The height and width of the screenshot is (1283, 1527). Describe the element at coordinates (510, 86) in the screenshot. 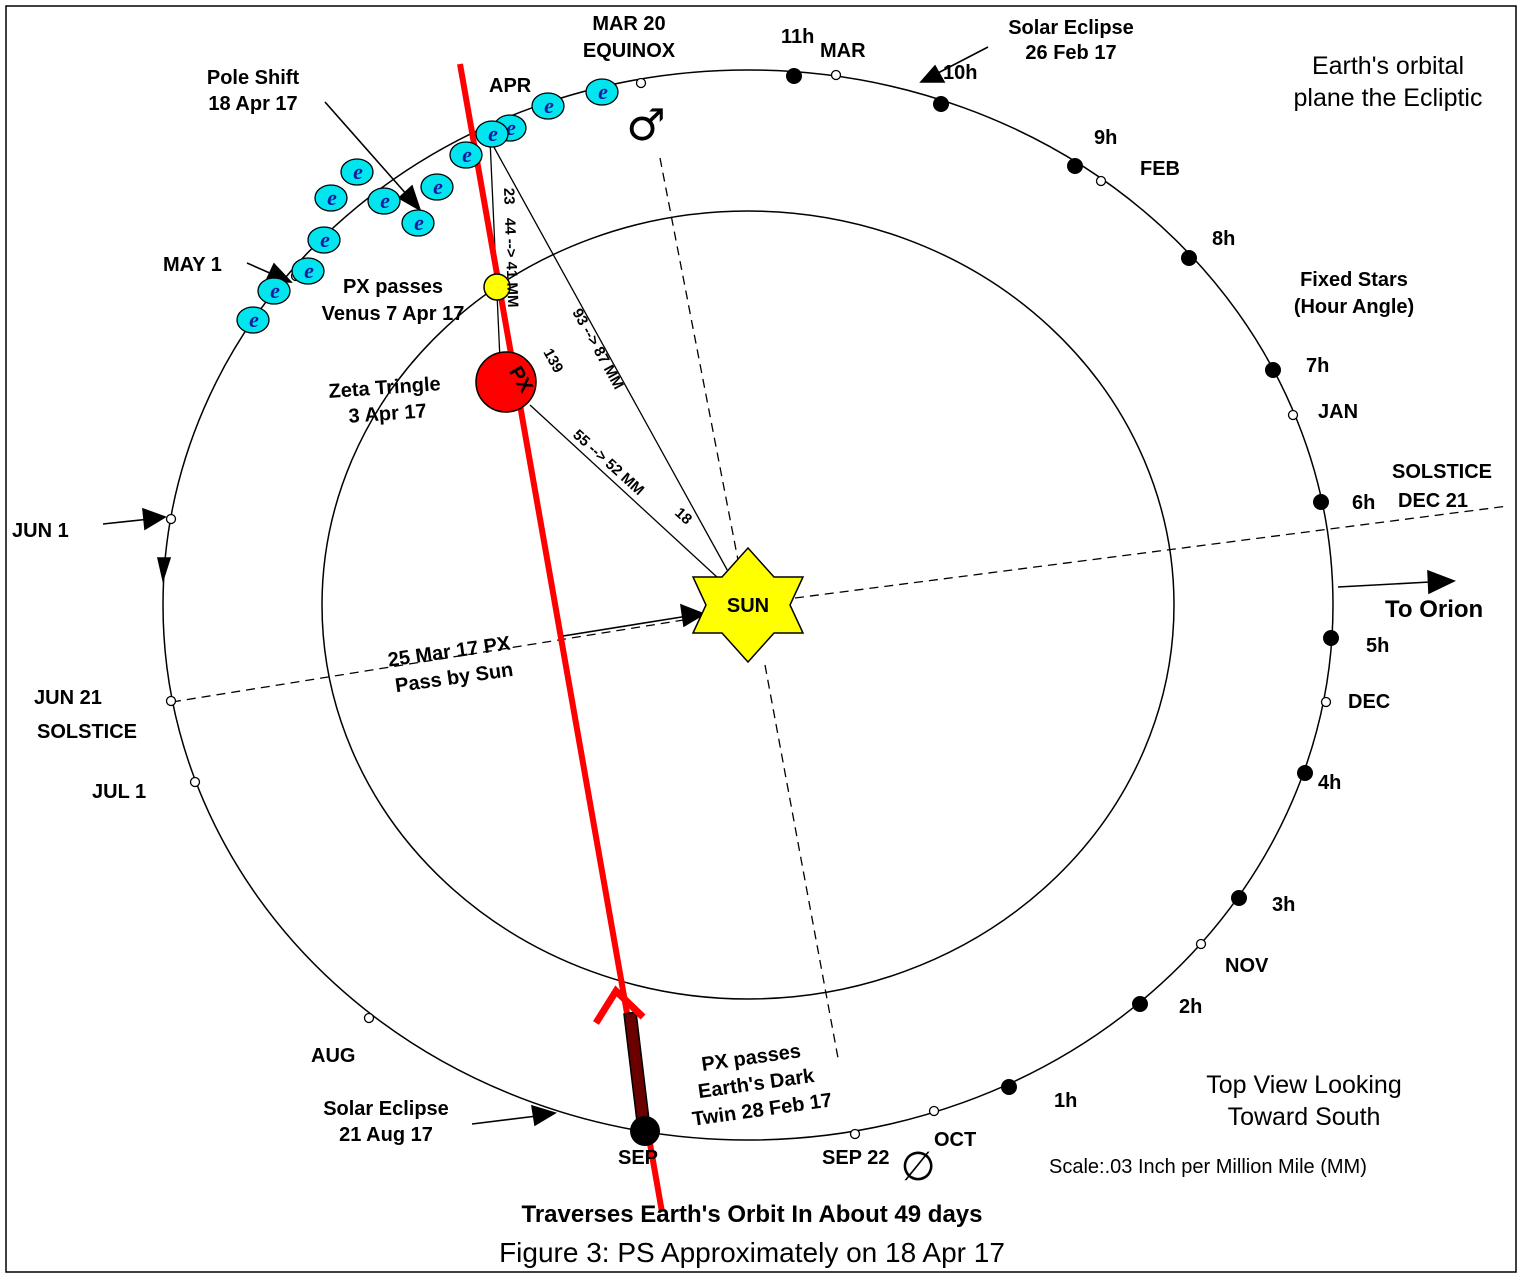

I see `month-apr: APR` at that location.